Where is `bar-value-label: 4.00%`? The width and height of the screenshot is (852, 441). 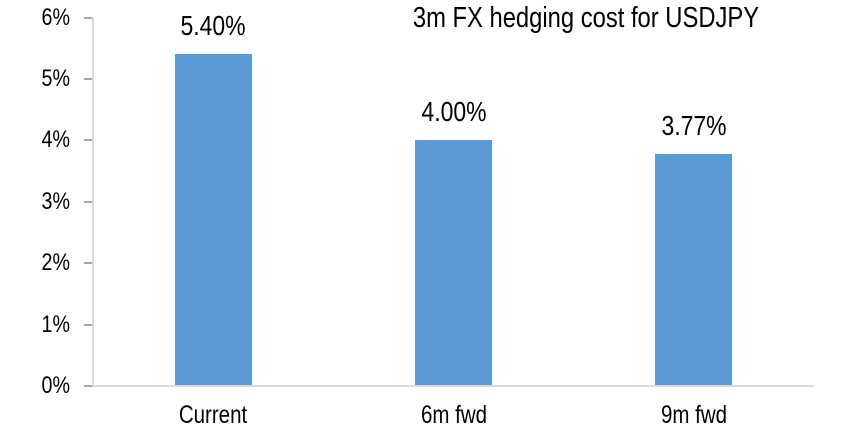
bar-value-label: 4.00% is located at coordinates (453, 112).